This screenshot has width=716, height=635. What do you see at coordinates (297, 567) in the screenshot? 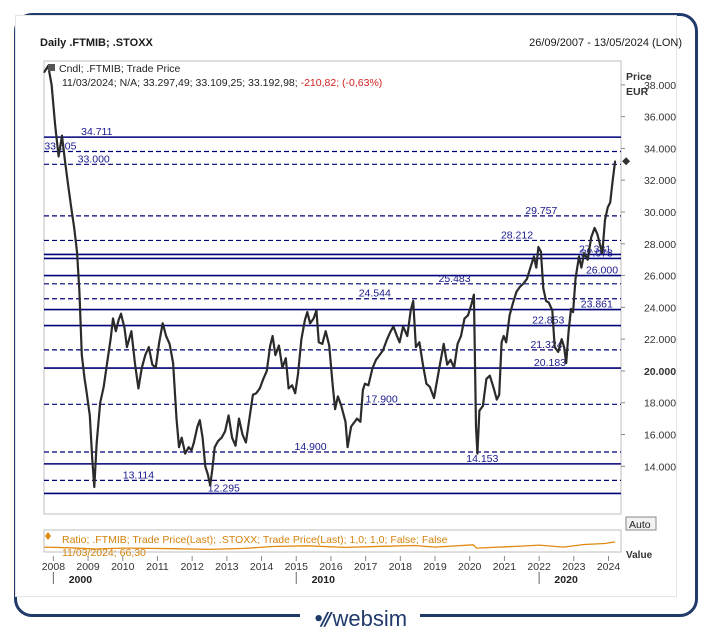
I see `x-tick-label: 2015` at bounding box center [297, 567].